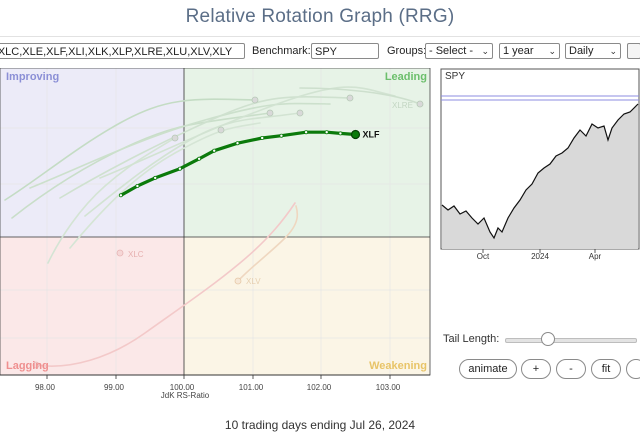  I want to click on benchmark-price-svg: SPY Oct 2024 Apr, so click(540, 164).